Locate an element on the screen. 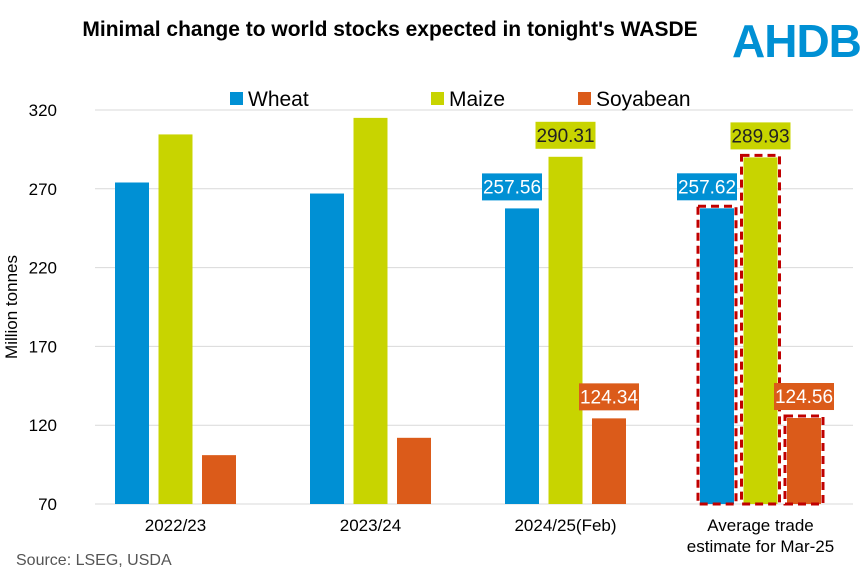 This screenshot has width=865, height=573. legend-label-maize: Maize is located at coordinates (477, 99).